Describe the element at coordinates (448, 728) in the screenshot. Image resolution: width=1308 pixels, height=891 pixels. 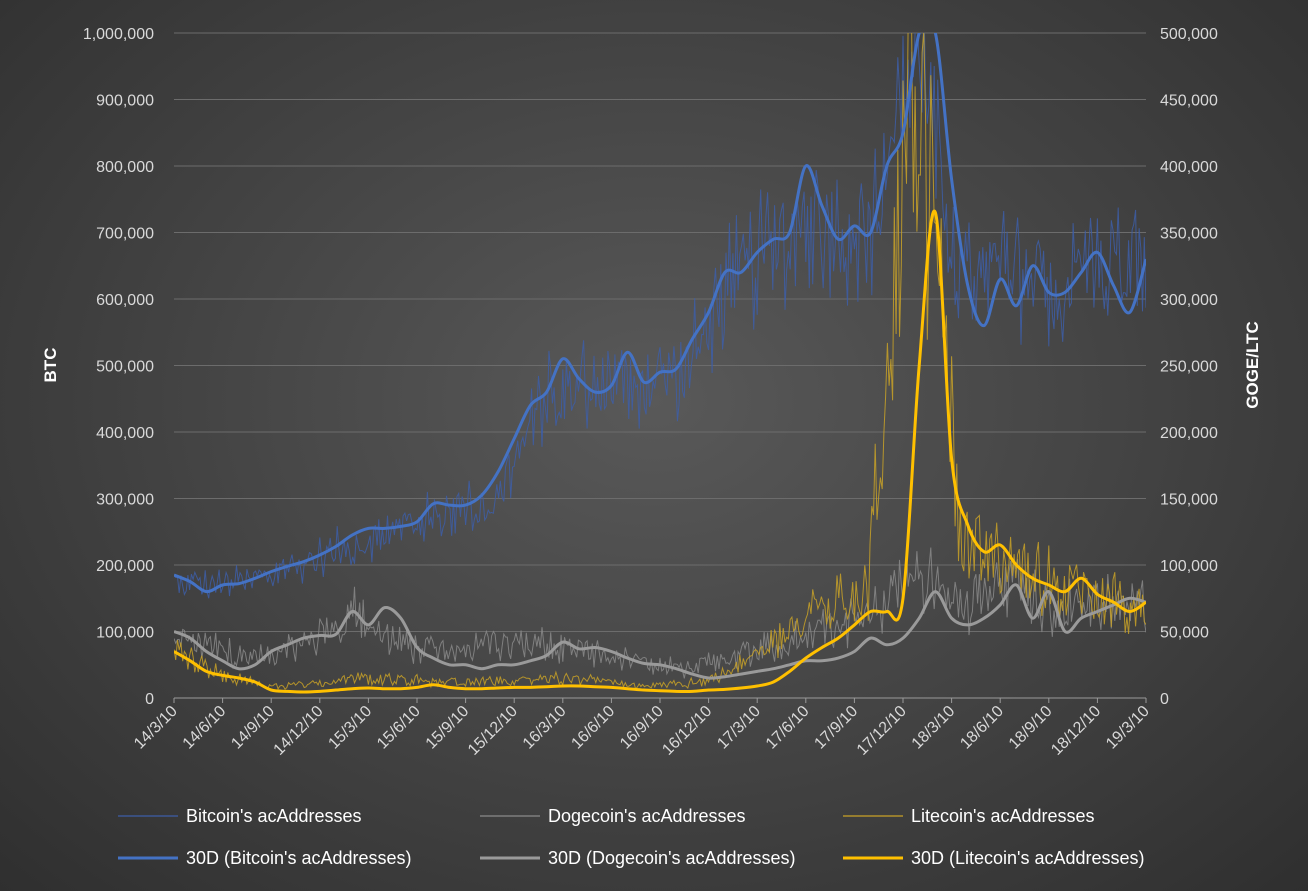
I see `x-tick-label: 15/9/10` at that location.